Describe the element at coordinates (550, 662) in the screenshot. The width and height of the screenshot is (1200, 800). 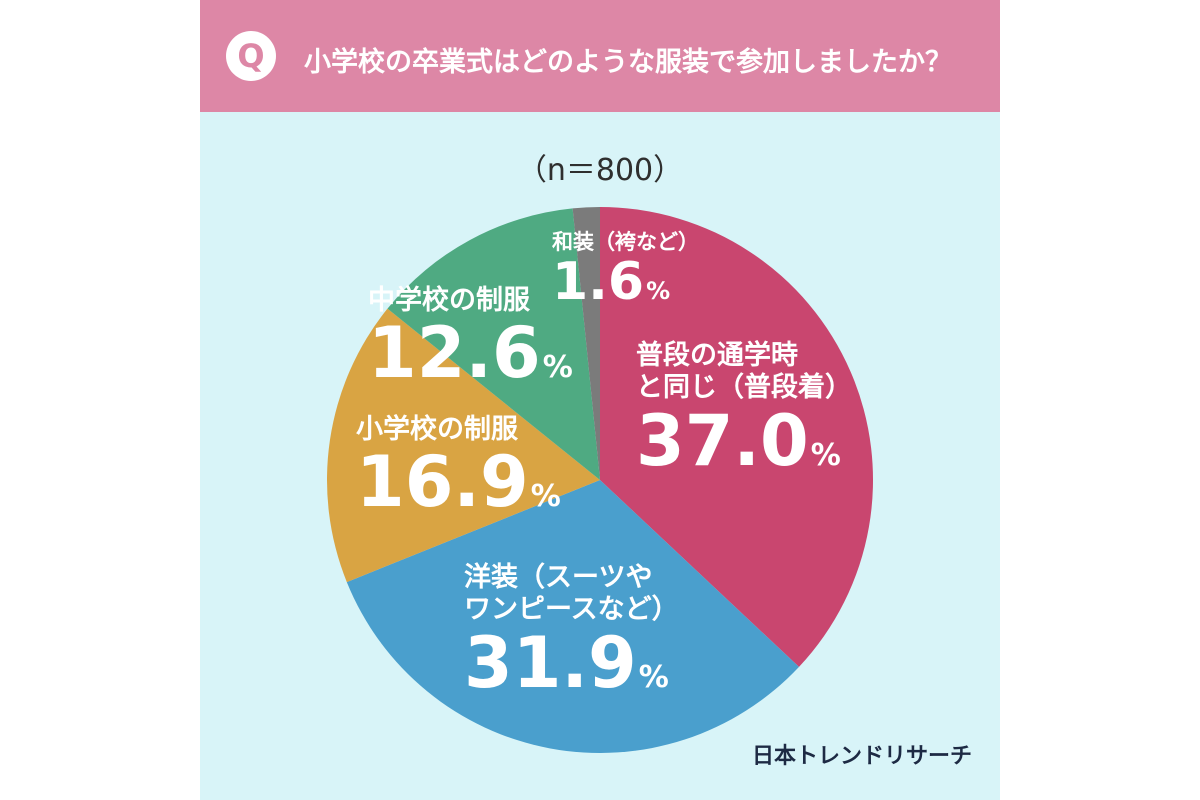
I see `slice-value-number: 31.9` at that location.